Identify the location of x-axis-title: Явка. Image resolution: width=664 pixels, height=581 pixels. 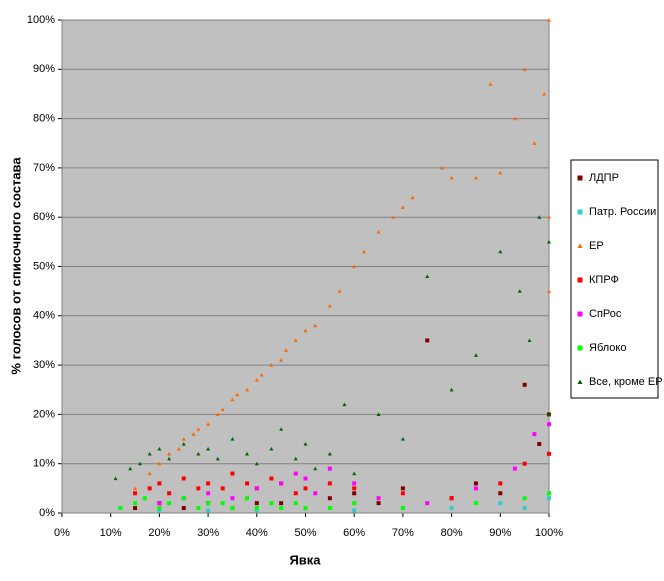
(305, 559).